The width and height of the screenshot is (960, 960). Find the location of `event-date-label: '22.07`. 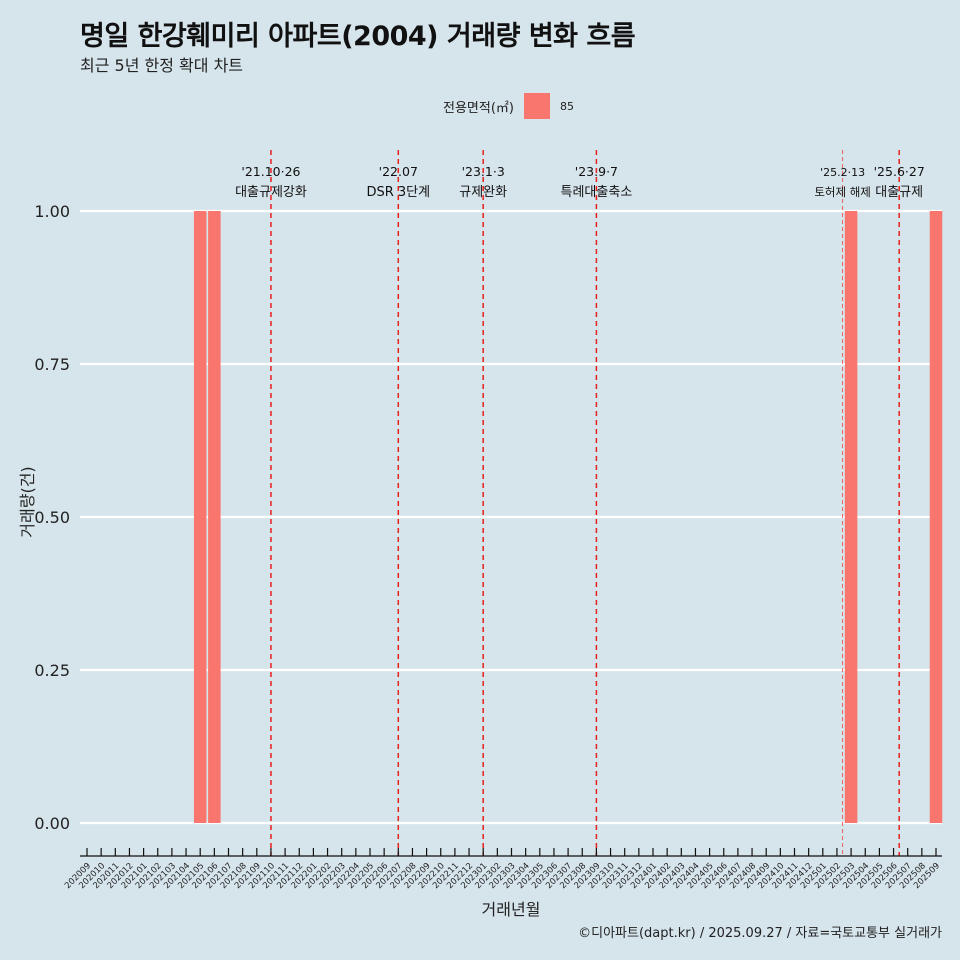

event-date-label: '22.07 is located at coordinates (398, 171).